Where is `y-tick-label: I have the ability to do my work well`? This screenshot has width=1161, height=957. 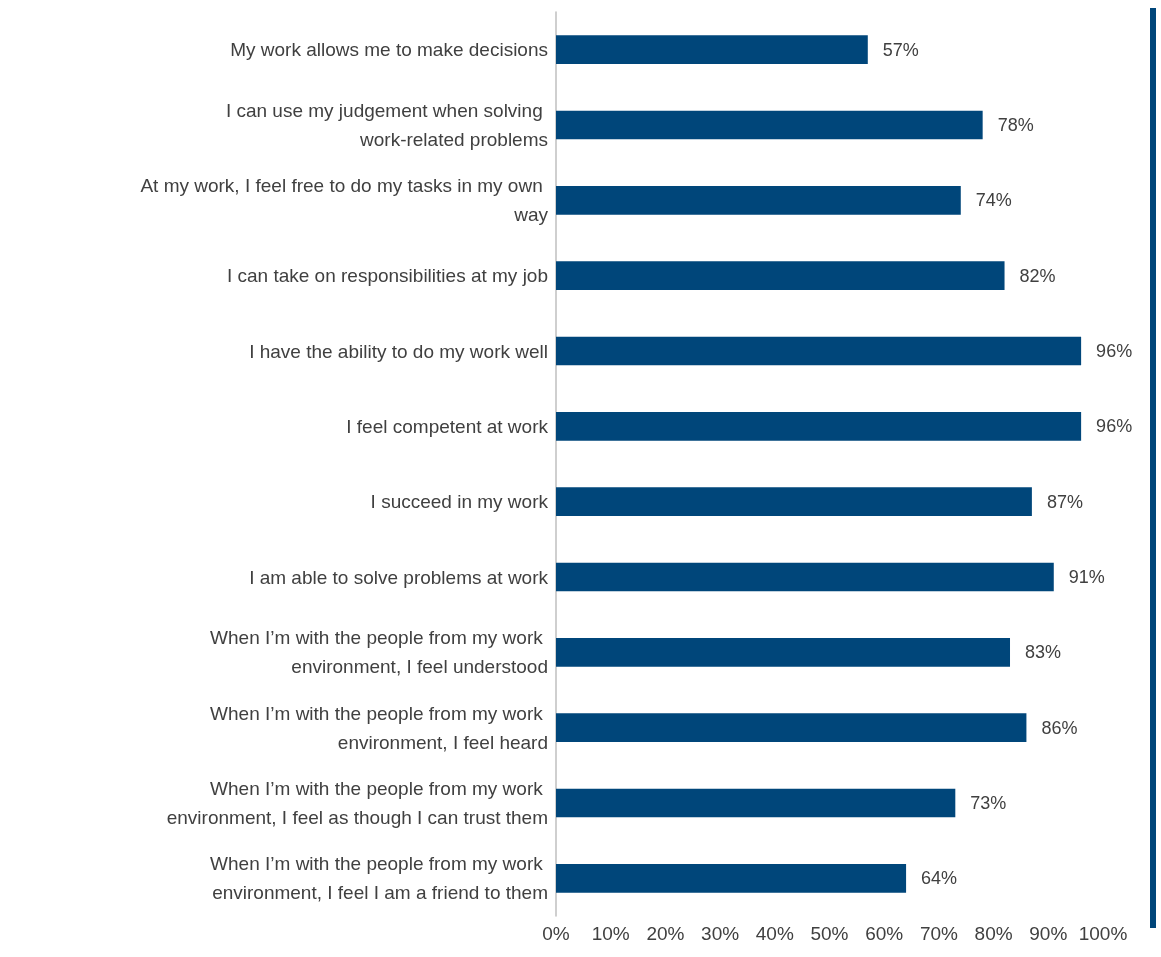 y-tick-label: I have the ability to do my work well is located at coordinates (398, 351).